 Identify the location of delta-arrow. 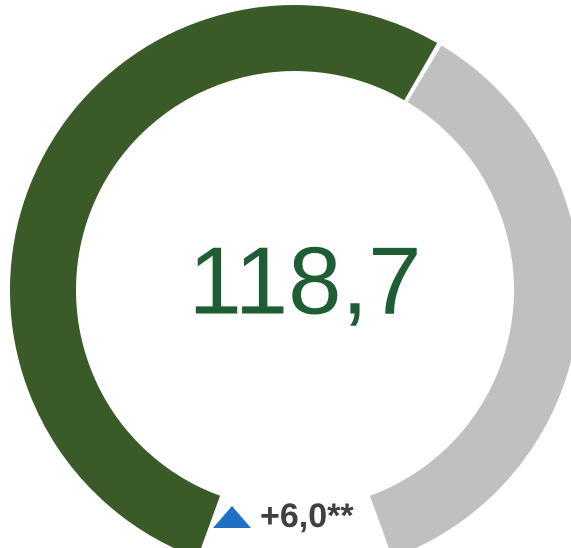
(232, 517).